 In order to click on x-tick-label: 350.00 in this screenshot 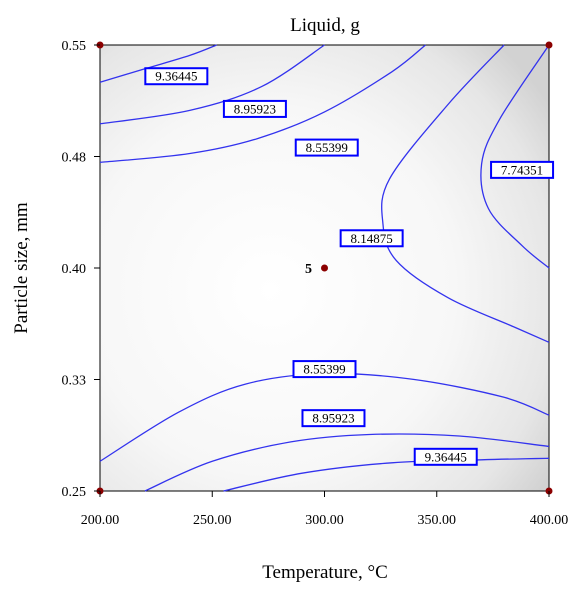, I will do `click(437, 520)`.